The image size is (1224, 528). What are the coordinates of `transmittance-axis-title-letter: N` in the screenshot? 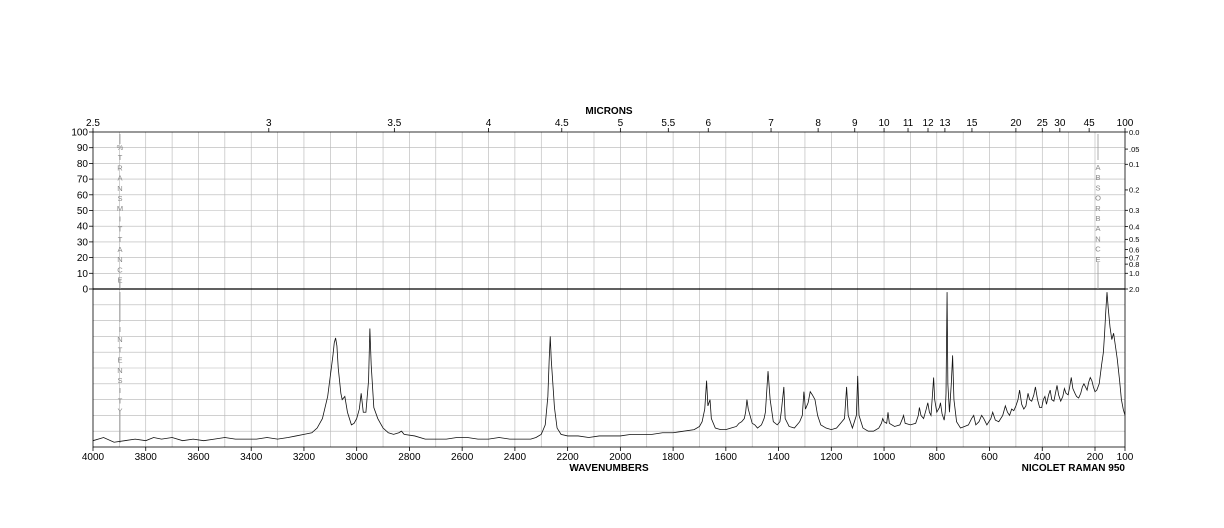 It's located at (119, 188).